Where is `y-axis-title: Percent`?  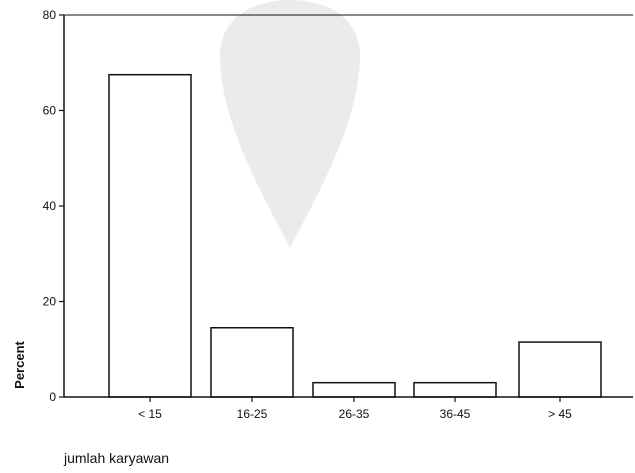
y-axis-title: Percent is located at coordinates (19, 364).